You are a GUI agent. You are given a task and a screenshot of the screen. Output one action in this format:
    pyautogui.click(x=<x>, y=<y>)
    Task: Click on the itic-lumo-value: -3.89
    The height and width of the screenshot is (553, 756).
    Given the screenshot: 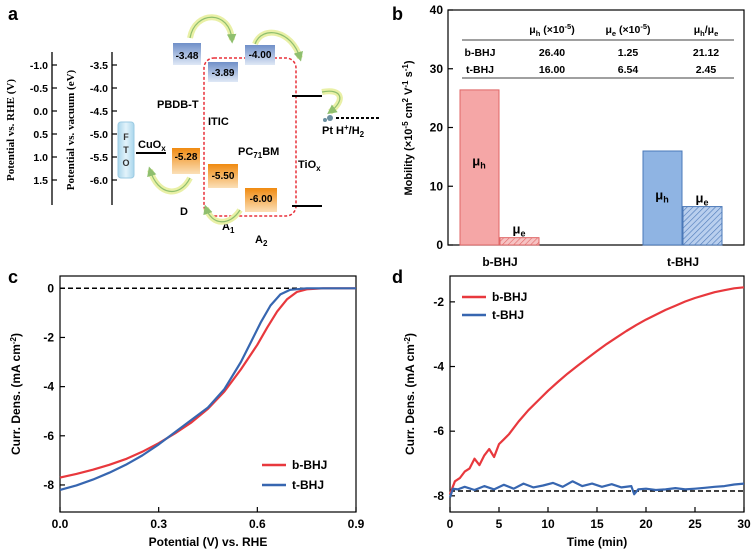 What is the action you would take?
    pyautogui.click(x=223, y=73)
    